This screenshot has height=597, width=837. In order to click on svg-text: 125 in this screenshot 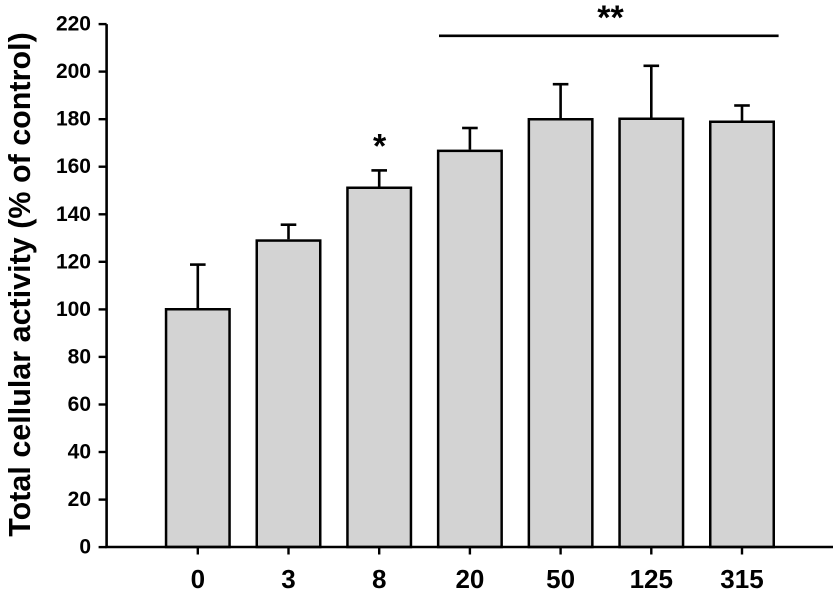, I will do `click(651, 579)`.